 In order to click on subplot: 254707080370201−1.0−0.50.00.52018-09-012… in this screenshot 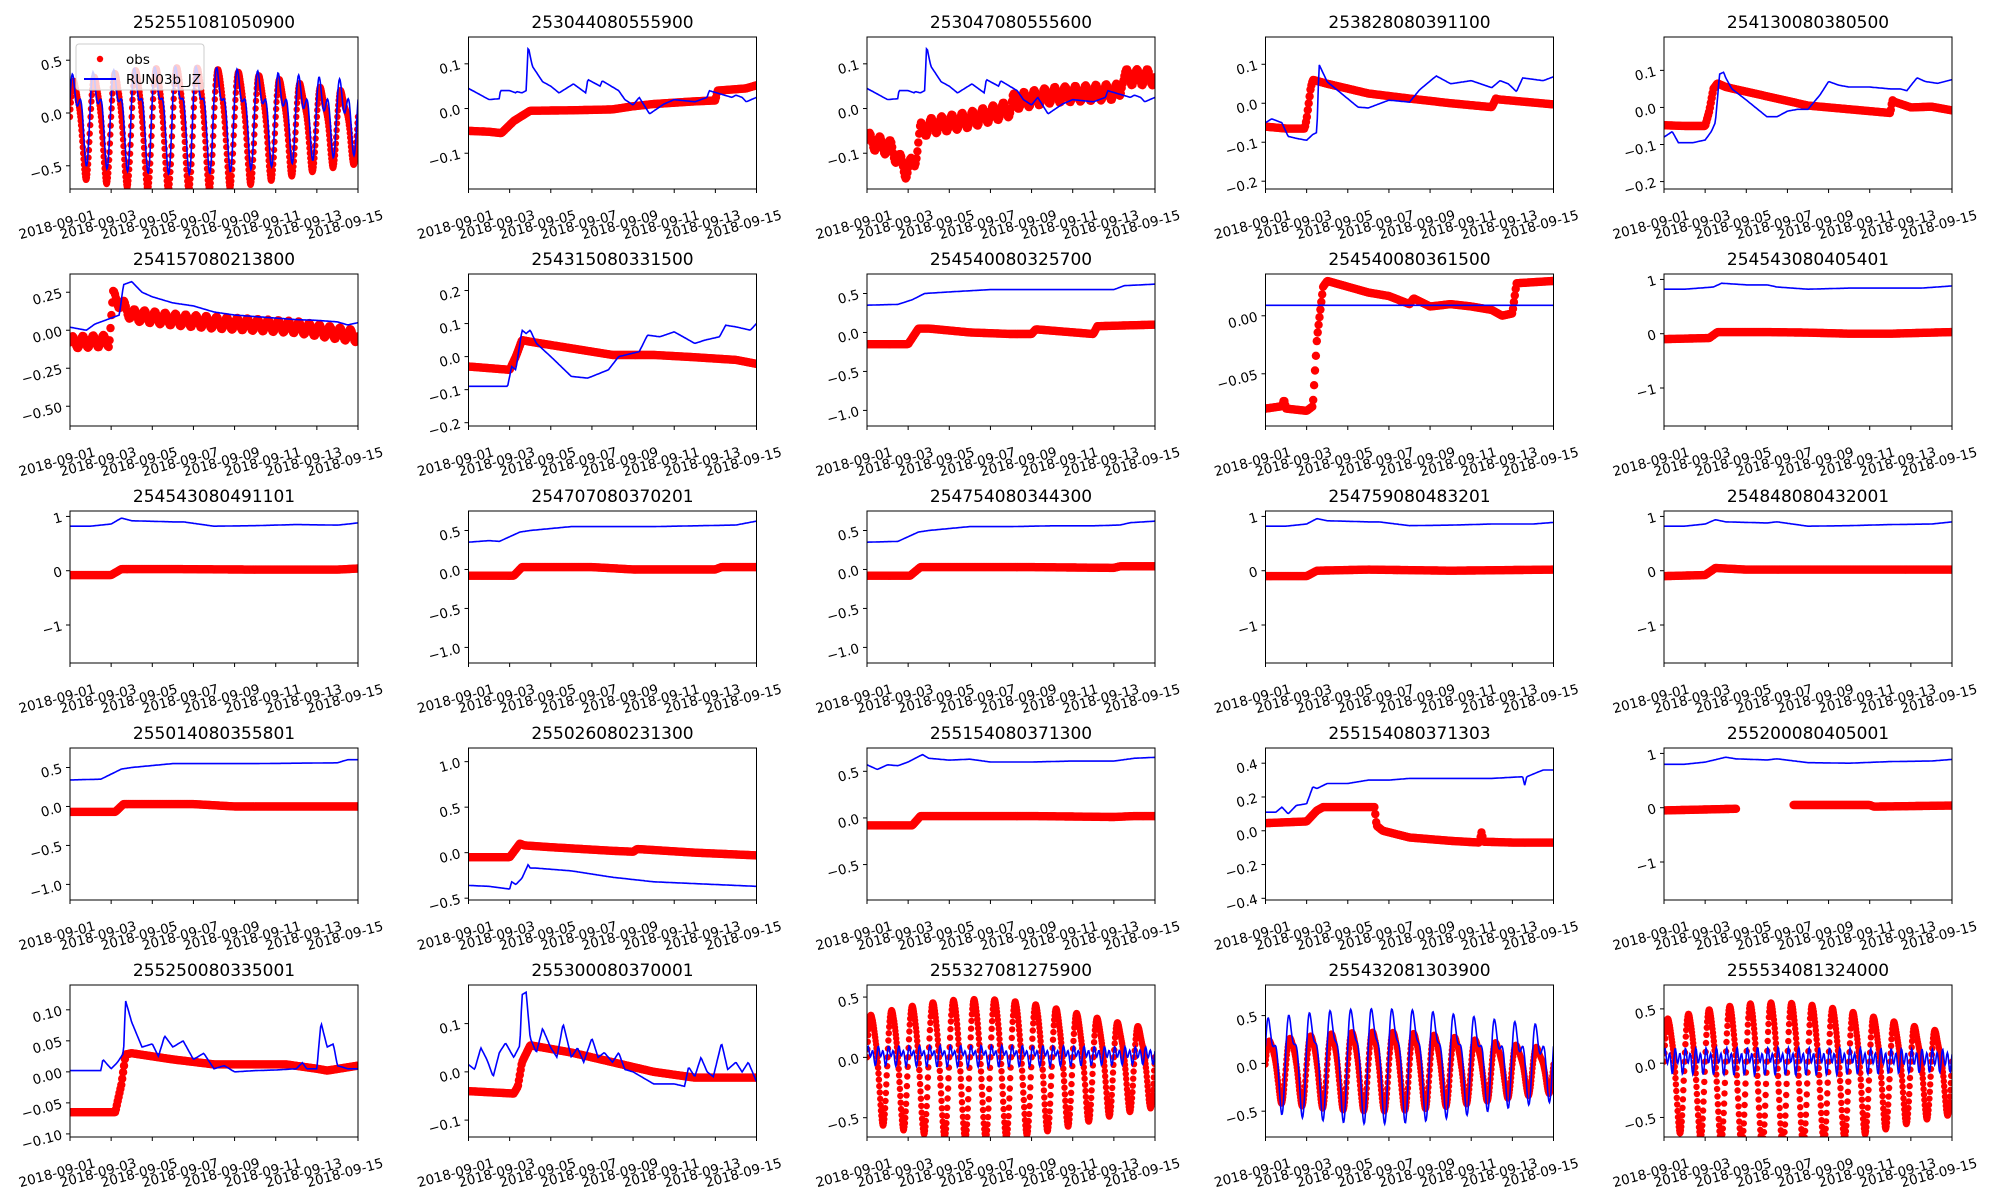, I will do `click(600, 602)`.